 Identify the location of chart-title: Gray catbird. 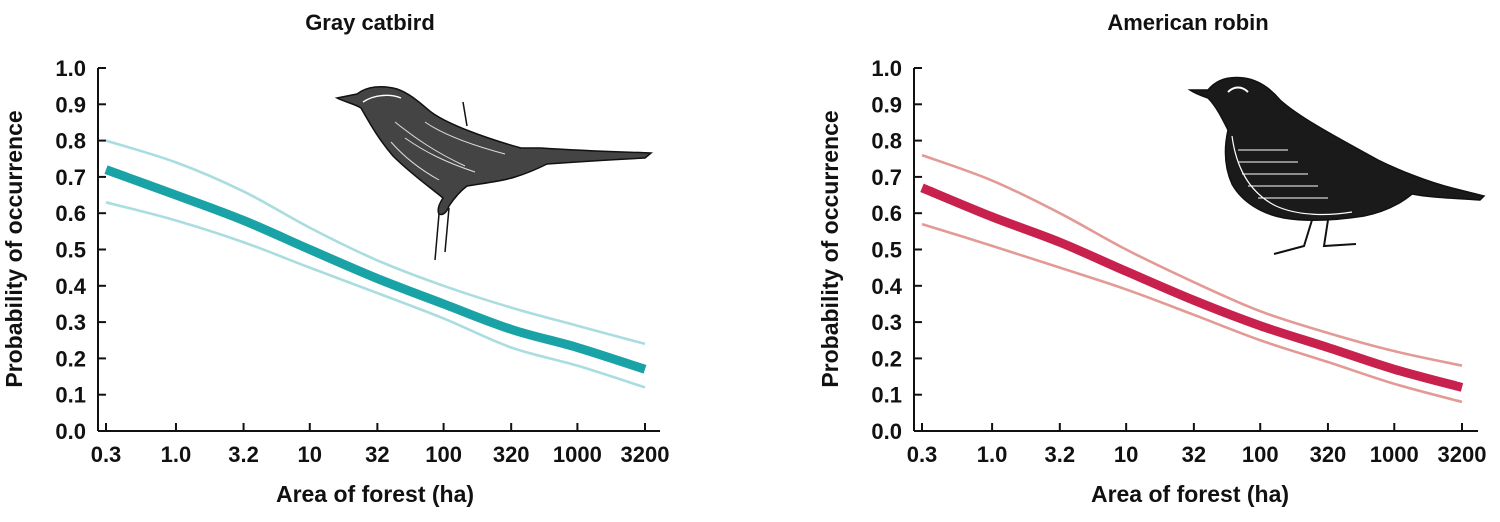
(370, 22).